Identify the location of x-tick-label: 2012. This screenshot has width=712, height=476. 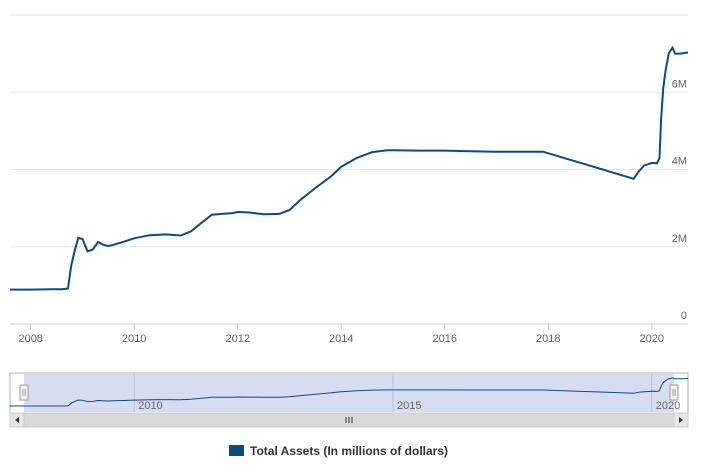
(237, 339).